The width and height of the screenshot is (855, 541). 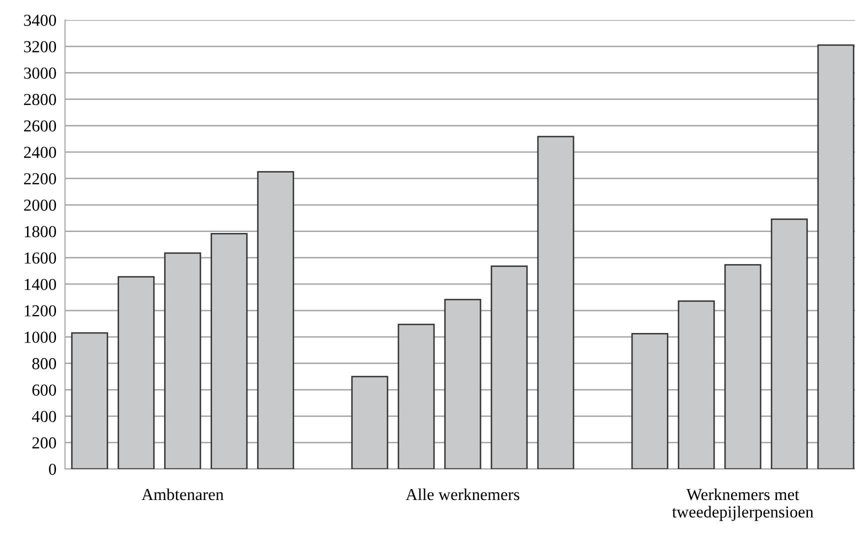 What do you see at coordinates (40, 73) in the screenshot?
I see `y-tick-label: 3000` at bounding box center [40, 73].